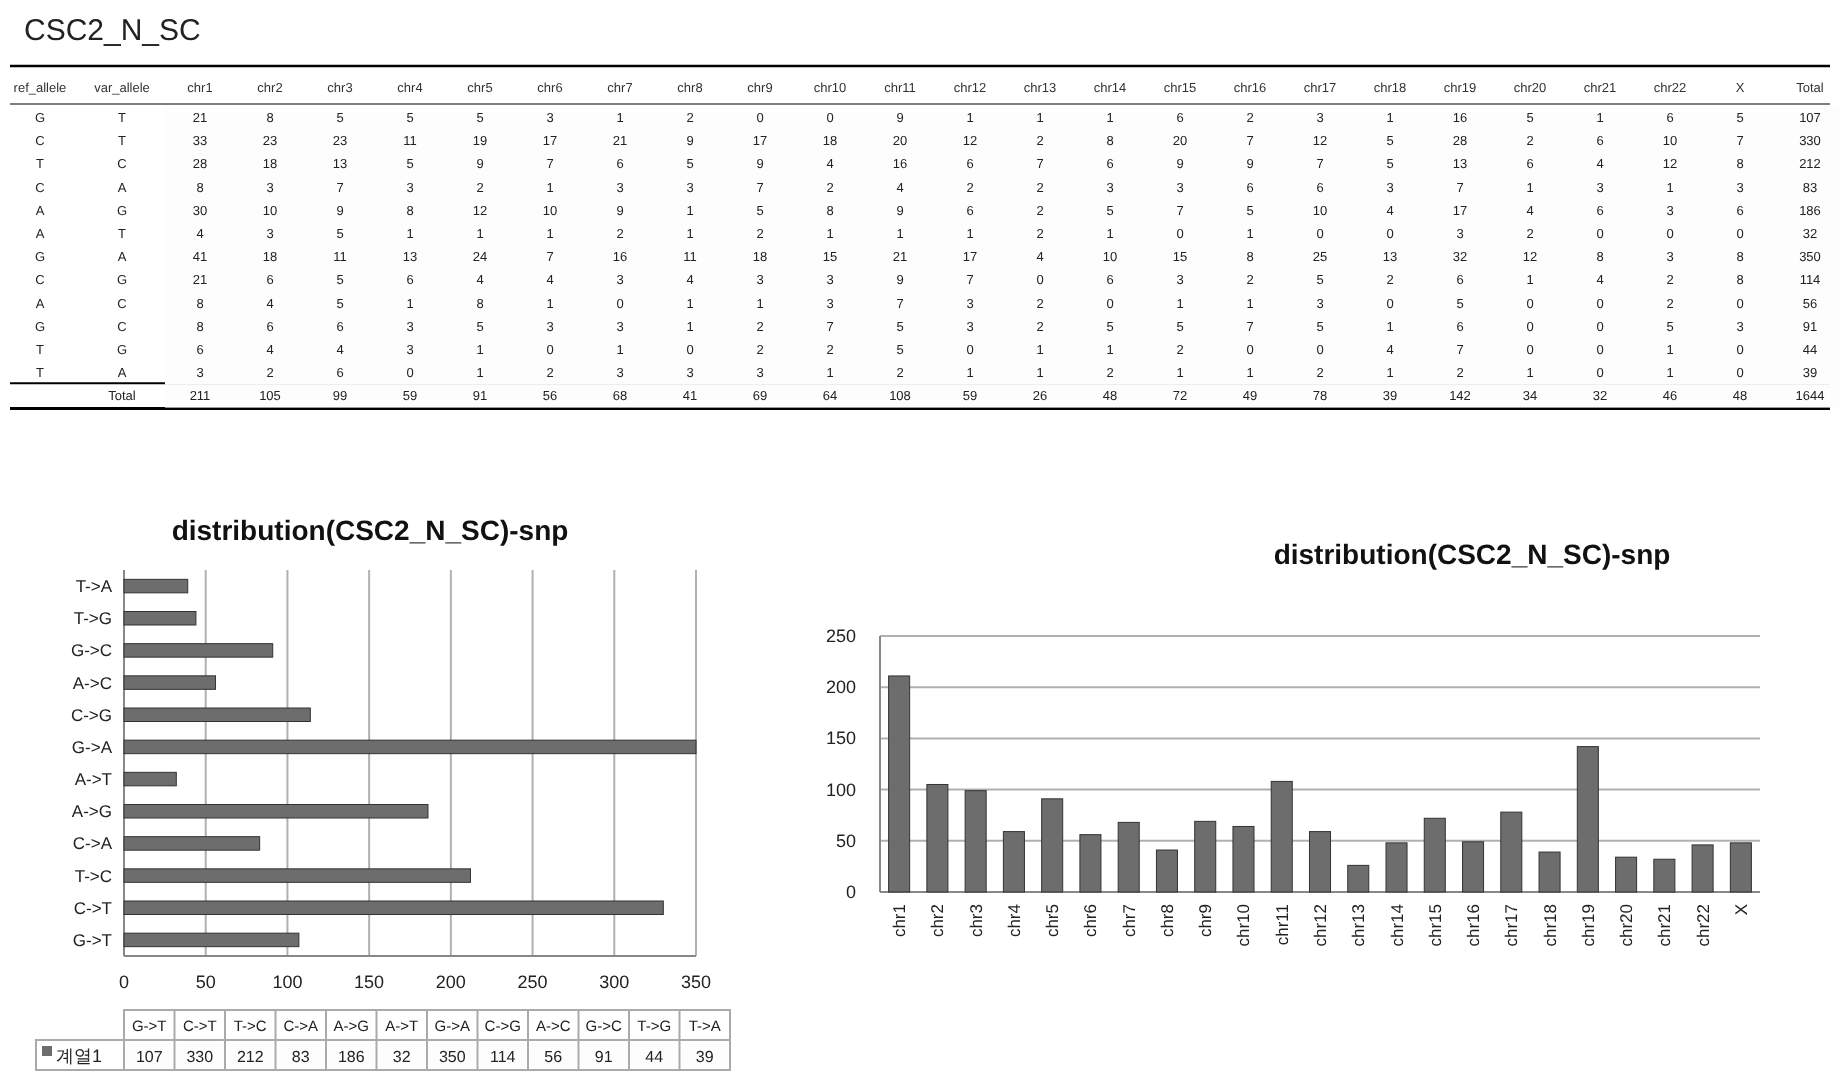 This screenshot has width=1840, height=1092. I want to click on data-label: 330, so click(200, 1057).